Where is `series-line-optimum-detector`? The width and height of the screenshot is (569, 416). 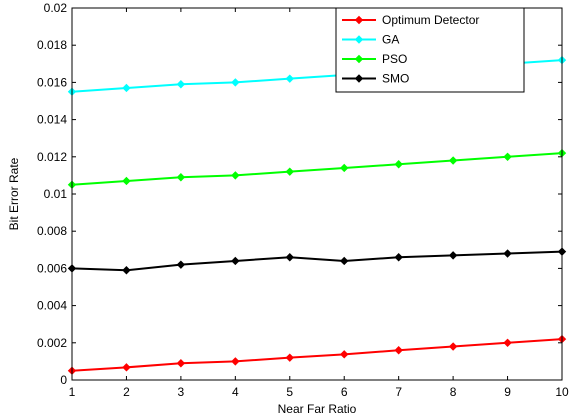
series-line-optimum-detector is located at coordinates (317, 355).